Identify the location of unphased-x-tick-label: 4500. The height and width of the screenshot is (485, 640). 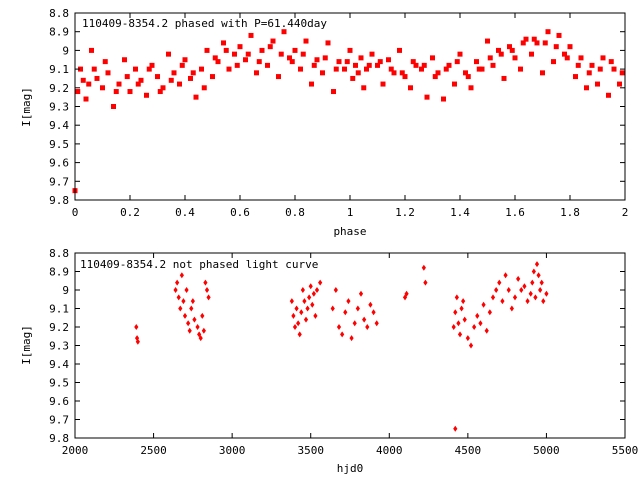
(468, 450).